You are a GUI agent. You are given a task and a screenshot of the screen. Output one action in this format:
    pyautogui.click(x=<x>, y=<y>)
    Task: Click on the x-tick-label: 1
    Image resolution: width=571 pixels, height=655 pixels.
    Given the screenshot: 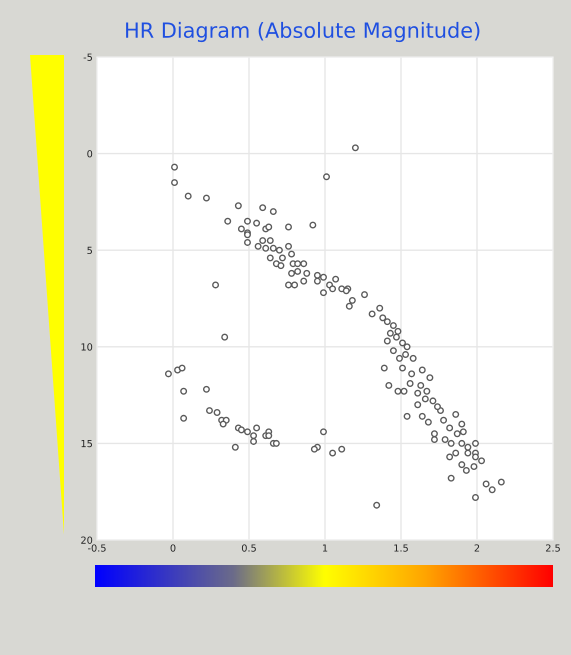 What is the action you would take?
    pyautogui.click(x=325, y=548)
    